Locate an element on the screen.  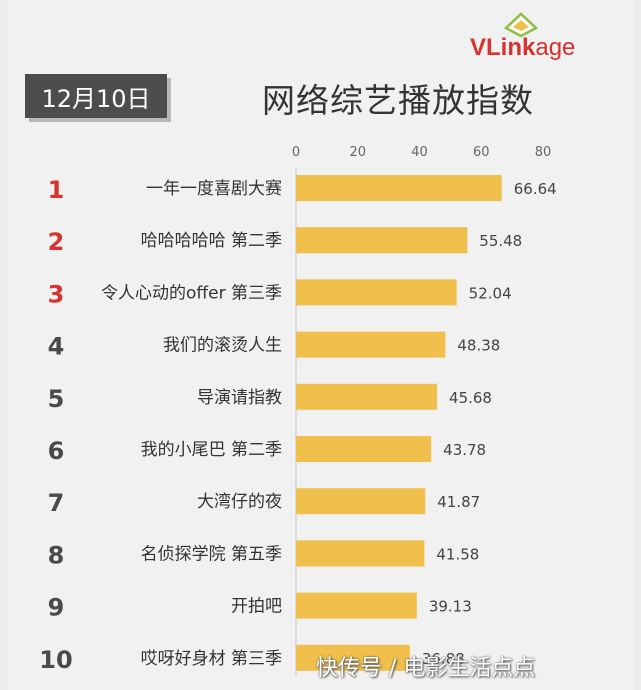
category-label: 一年一度喜剧大赛 is located at coordinates (214, 188).